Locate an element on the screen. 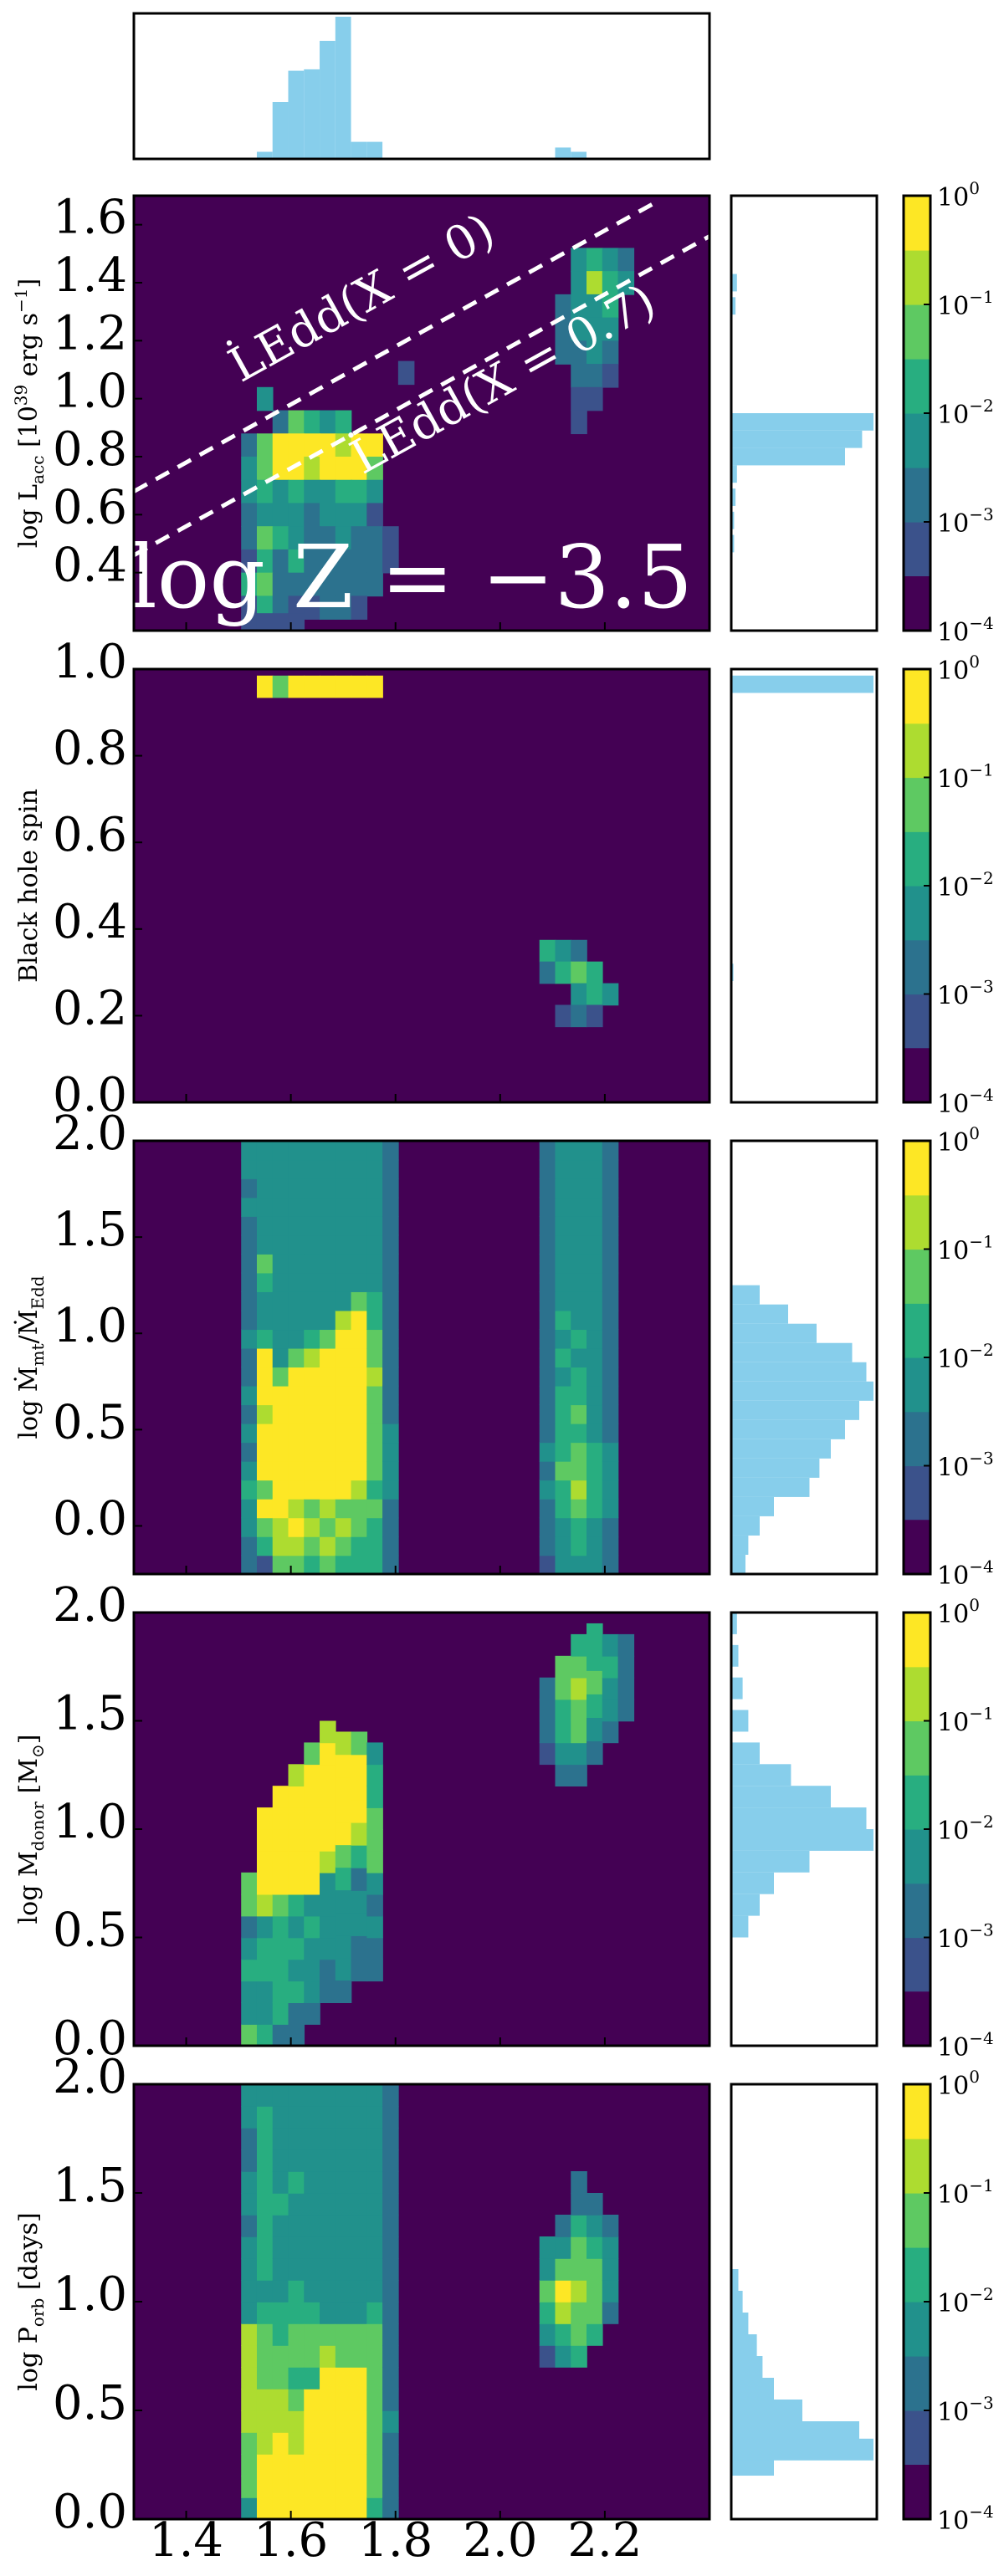 The image size is (1004, 2576). colorbar-tick-exp: −4 is located at coordinates (981, 623).